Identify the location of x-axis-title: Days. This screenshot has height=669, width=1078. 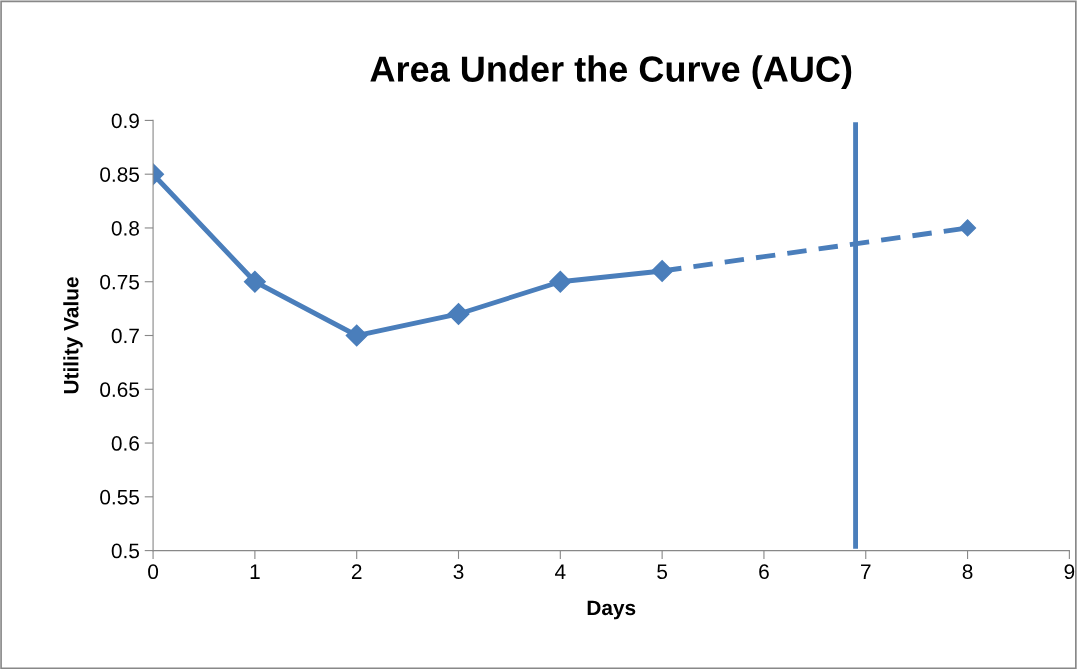
(611, 610).